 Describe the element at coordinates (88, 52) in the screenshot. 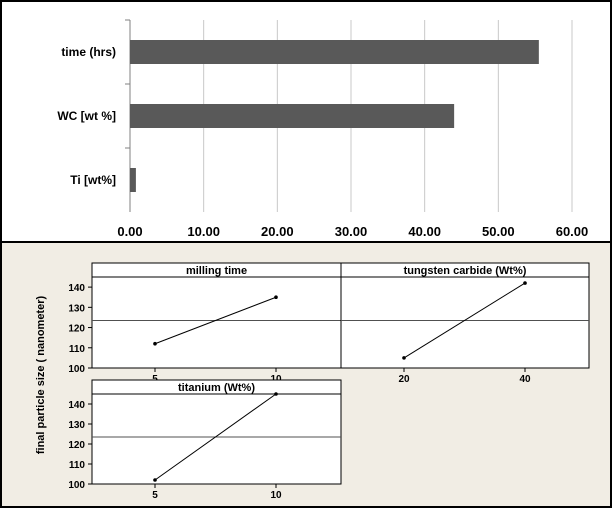

I see `category-label: time (hrs)` at that location.